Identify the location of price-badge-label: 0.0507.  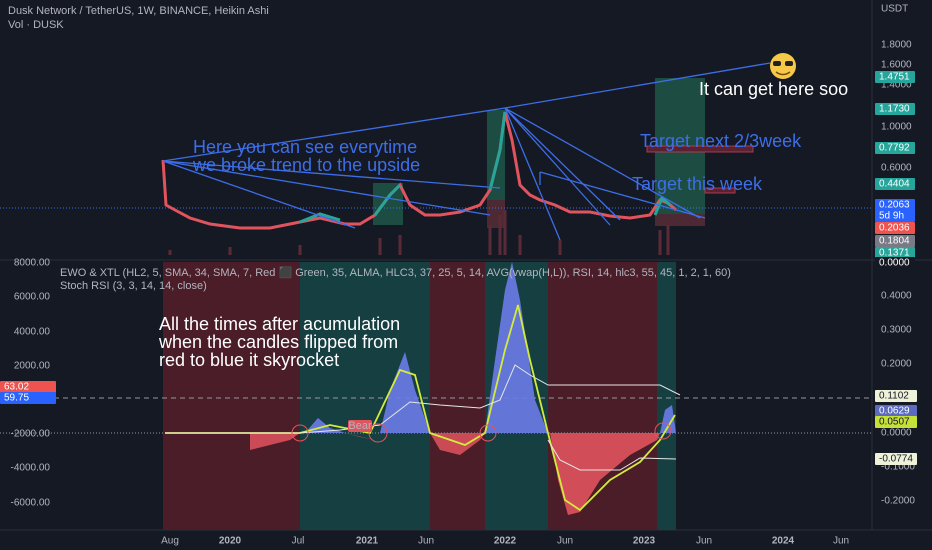
(894, 422).